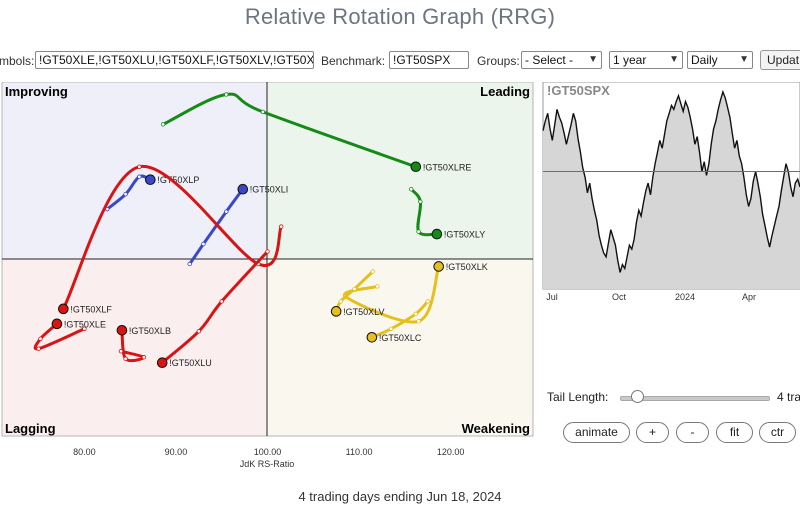  What do you see at coordinates (578, 397) in the screenshot?
I see `tail-length-label: Tail Length:` at bounding box center [578, 397].